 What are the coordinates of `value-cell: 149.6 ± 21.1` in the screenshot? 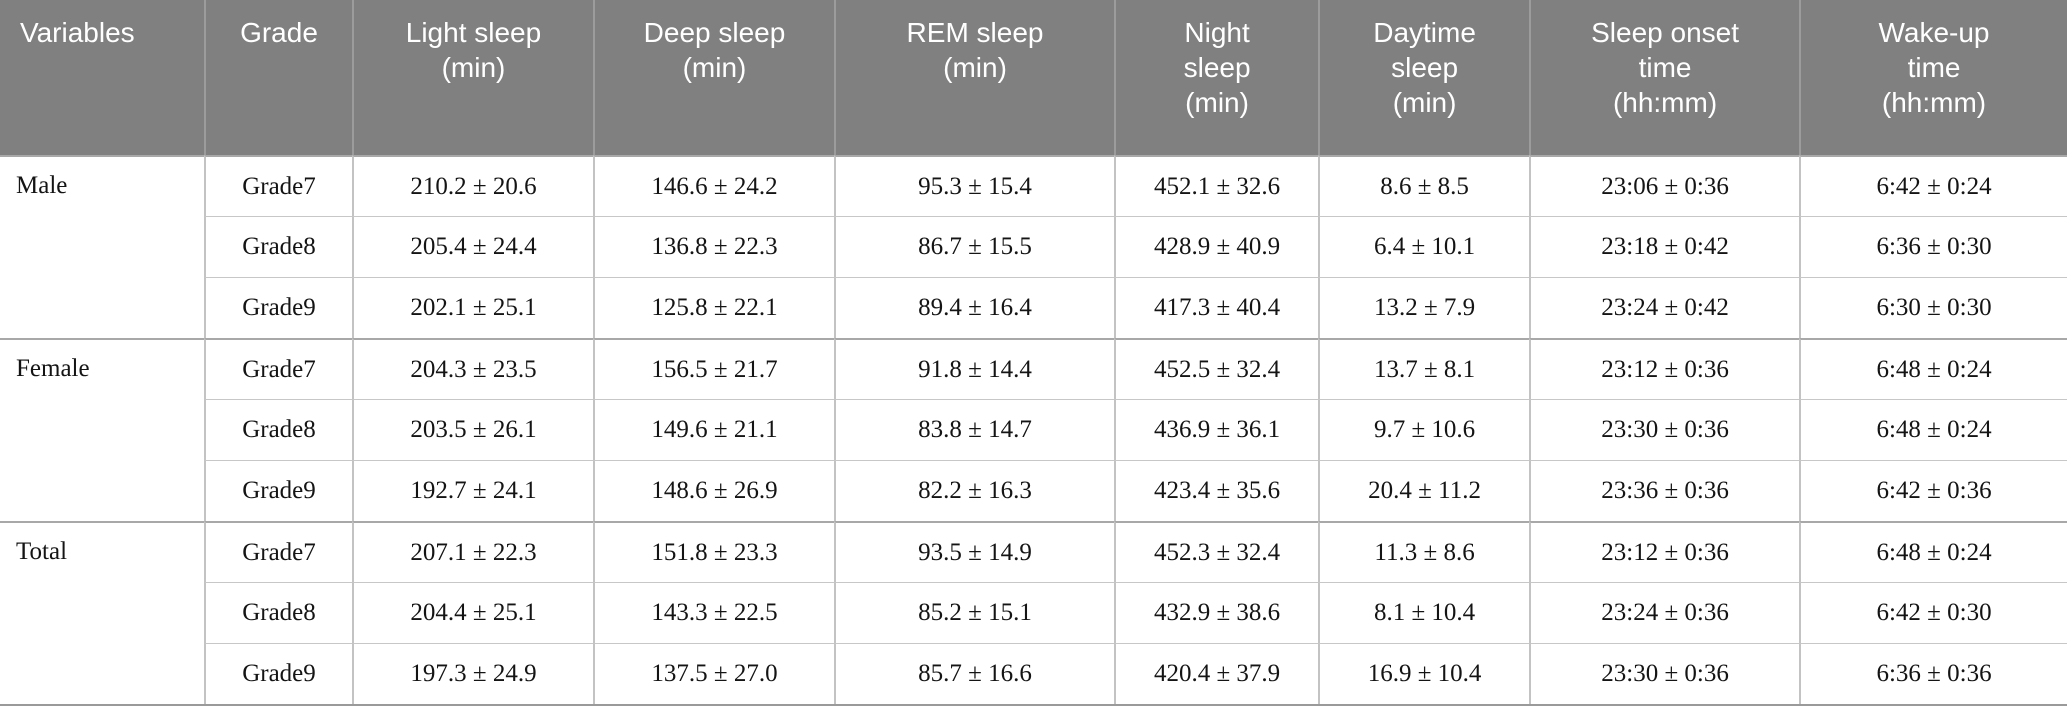 It's located at (713, 429).